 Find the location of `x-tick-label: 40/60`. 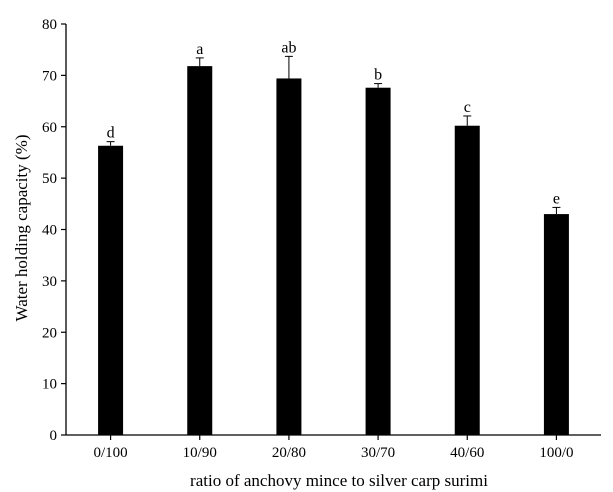

x-tick-label: 40/60 is located at coordinates (467, 453).